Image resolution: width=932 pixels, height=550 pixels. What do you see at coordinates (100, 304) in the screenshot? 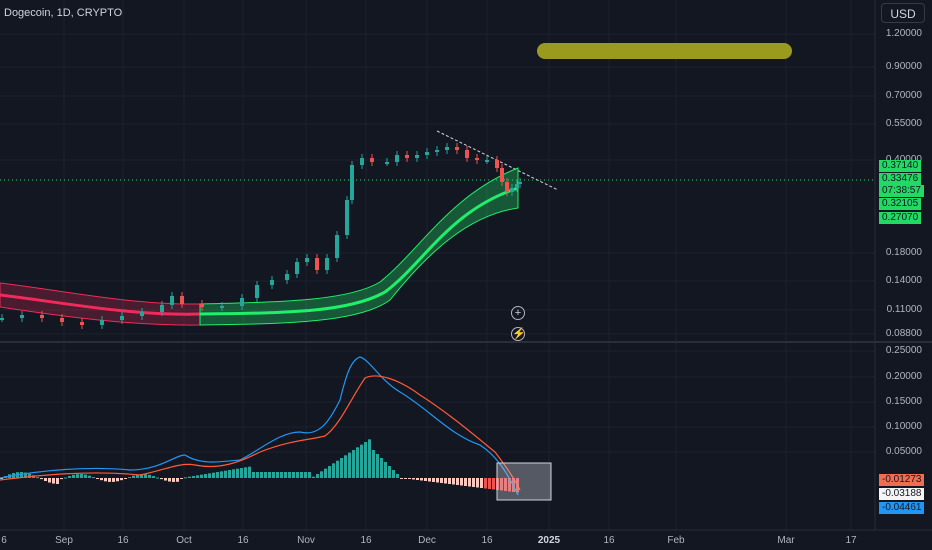
I see `band-red-center` at bounding box center [100, 304].